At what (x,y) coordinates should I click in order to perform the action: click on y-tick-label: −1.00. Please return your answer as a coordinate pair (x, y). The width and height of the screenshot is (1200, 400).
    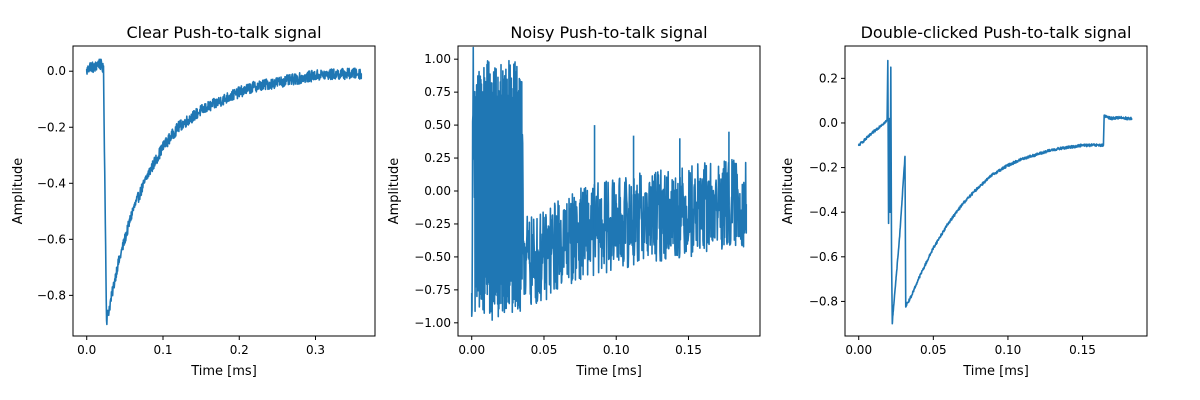
    Looking at the image, I should click on (432, 323).